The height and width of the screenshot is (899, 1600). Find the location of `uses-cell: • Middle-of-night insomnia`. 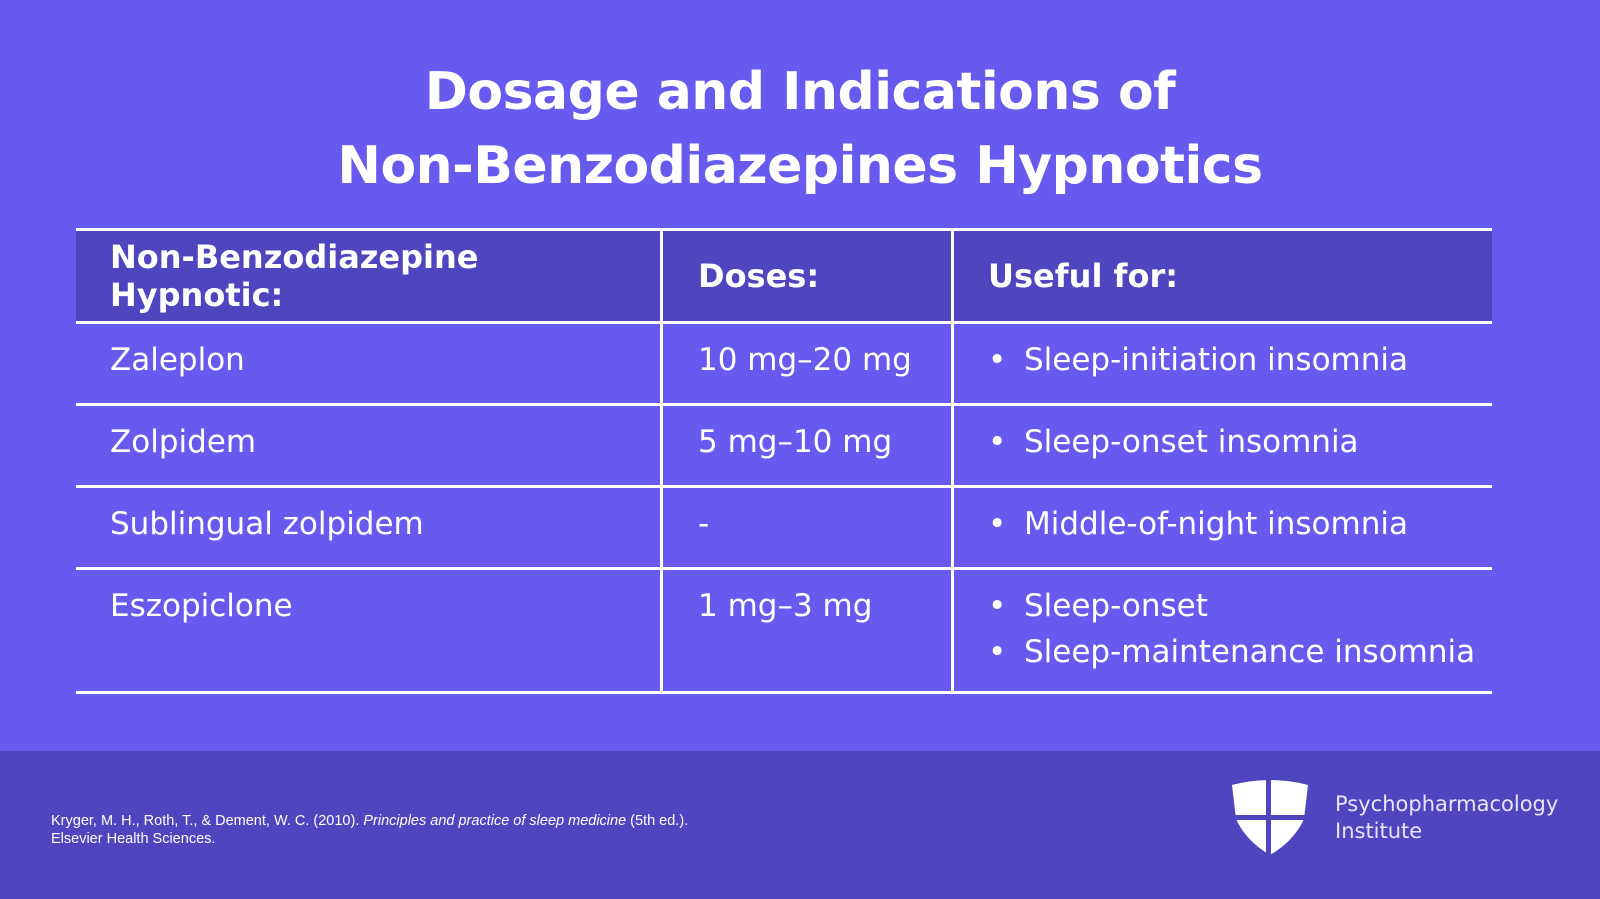

uses-cell: • Middle-of-night insomnia is located at coordinates (1223, 527).